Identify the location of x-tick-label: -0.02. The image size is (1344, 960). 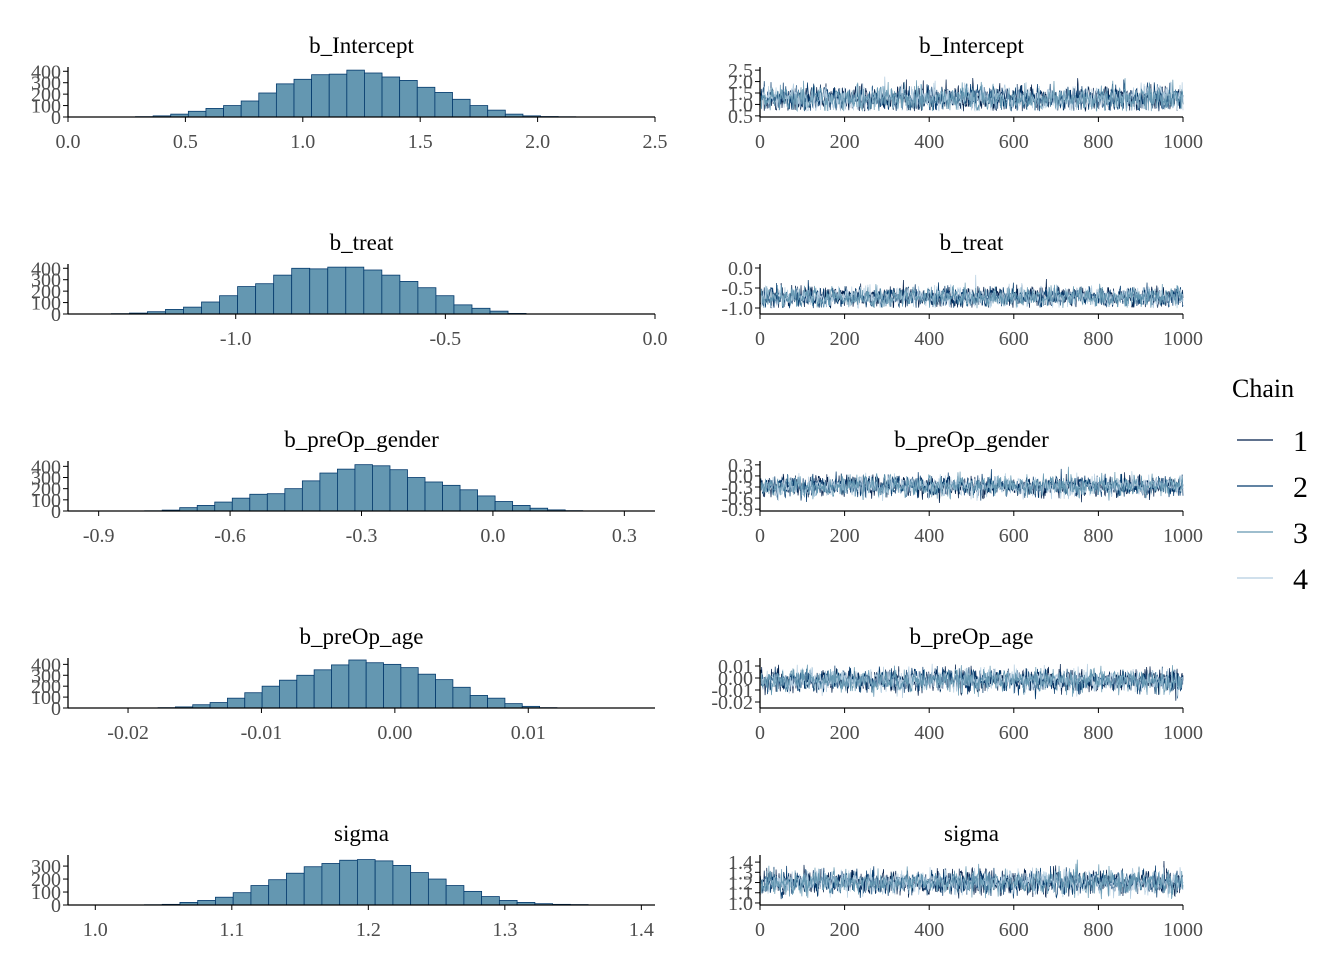
(128, 733).